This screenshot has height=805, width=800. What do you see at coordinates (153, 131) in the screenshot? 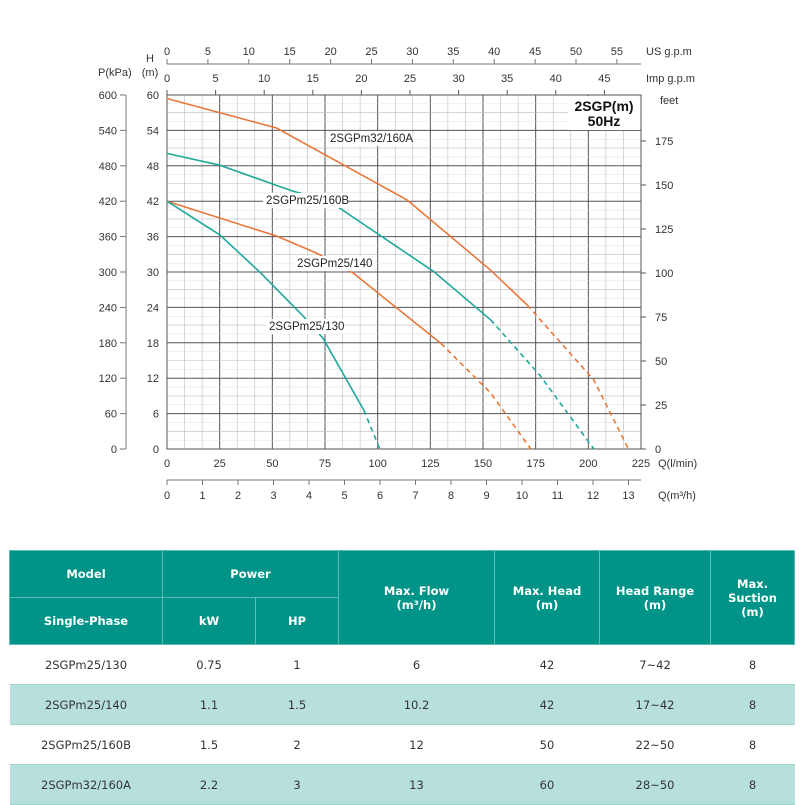
I see `y-tick-label: 54` at bounding box center [153, 131].